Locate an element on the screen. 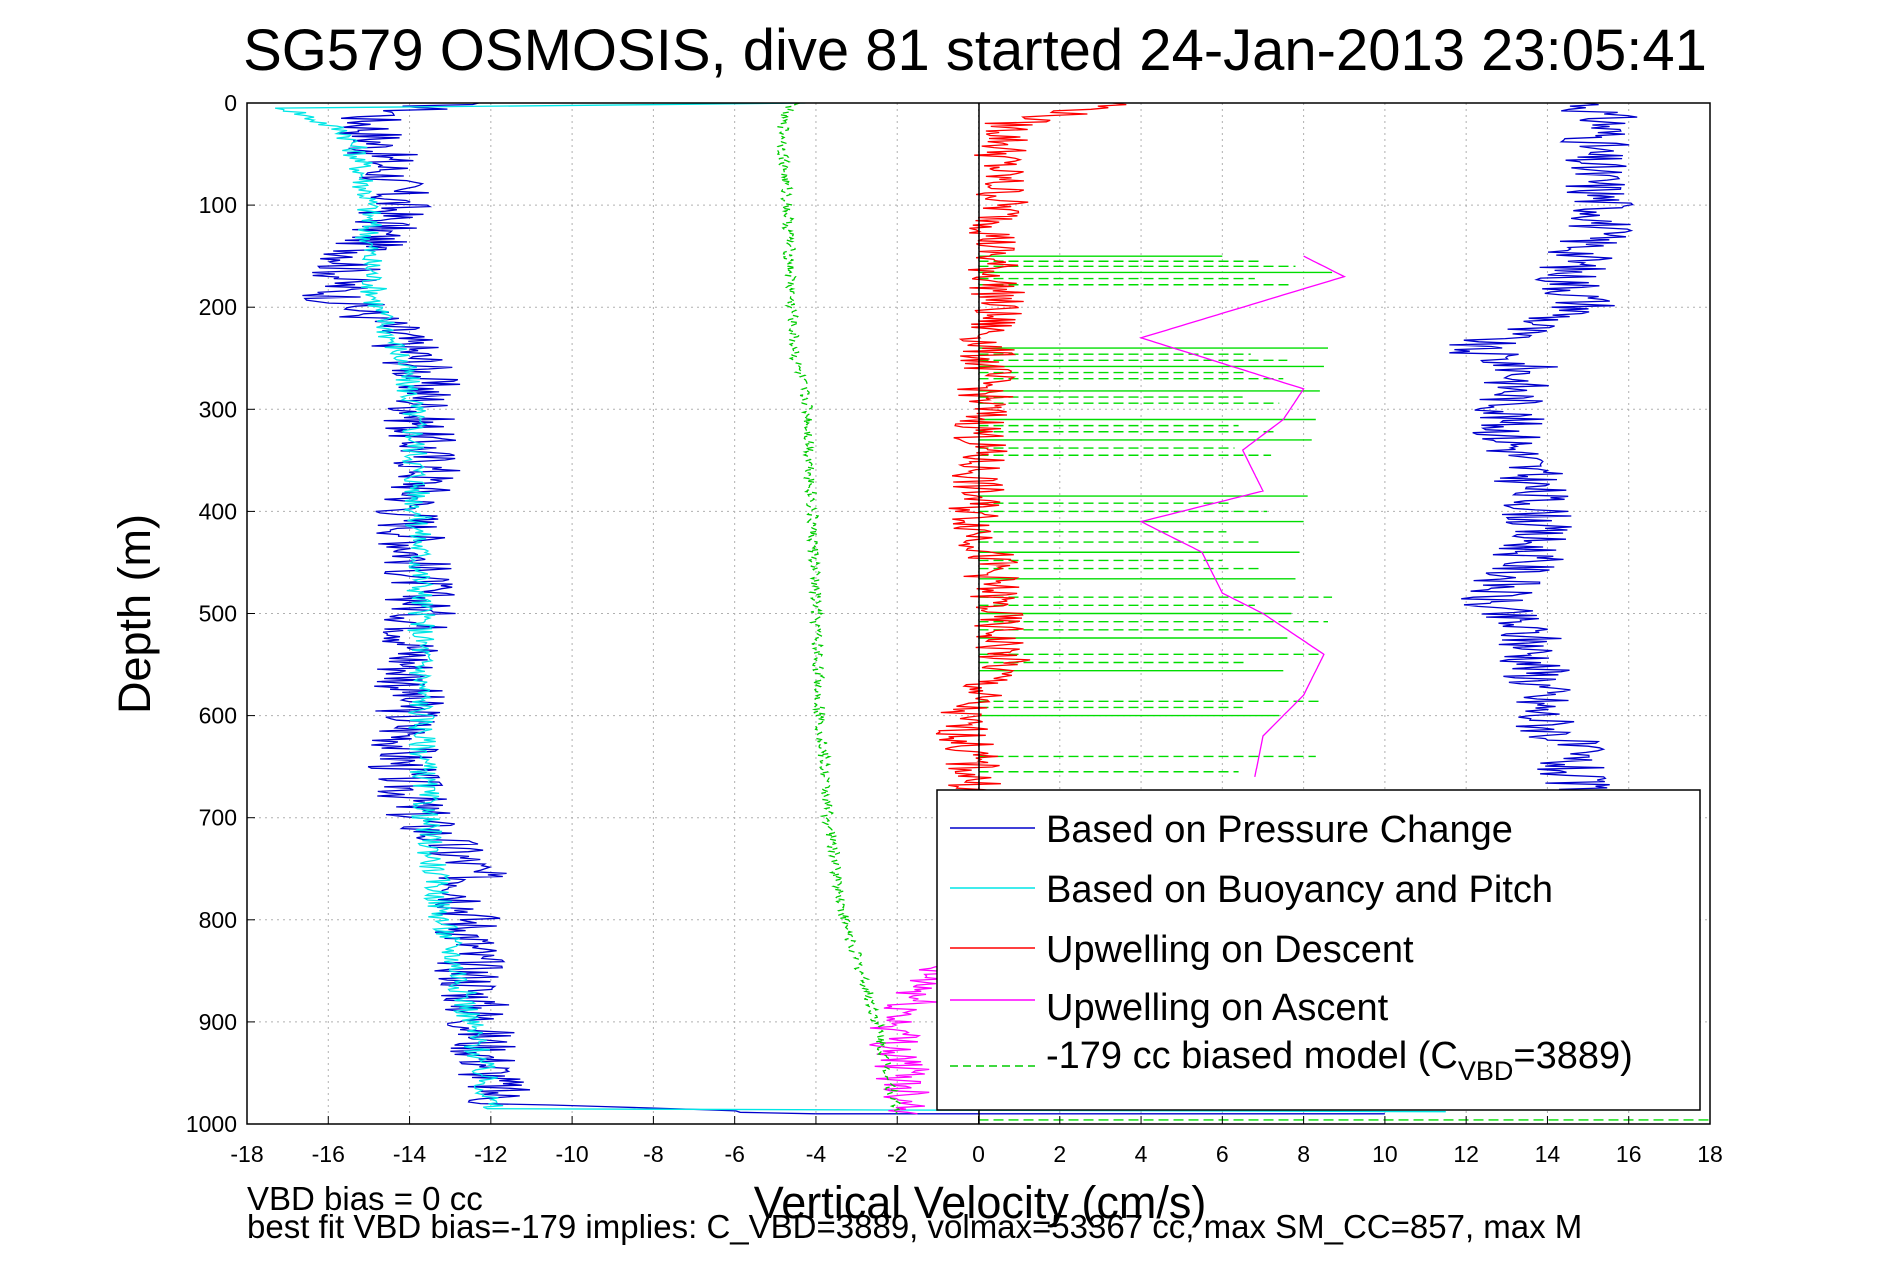 This screenshot has height=1262, width=1891. x-tick-label: 8 is located at coordinates (1303, 1154).